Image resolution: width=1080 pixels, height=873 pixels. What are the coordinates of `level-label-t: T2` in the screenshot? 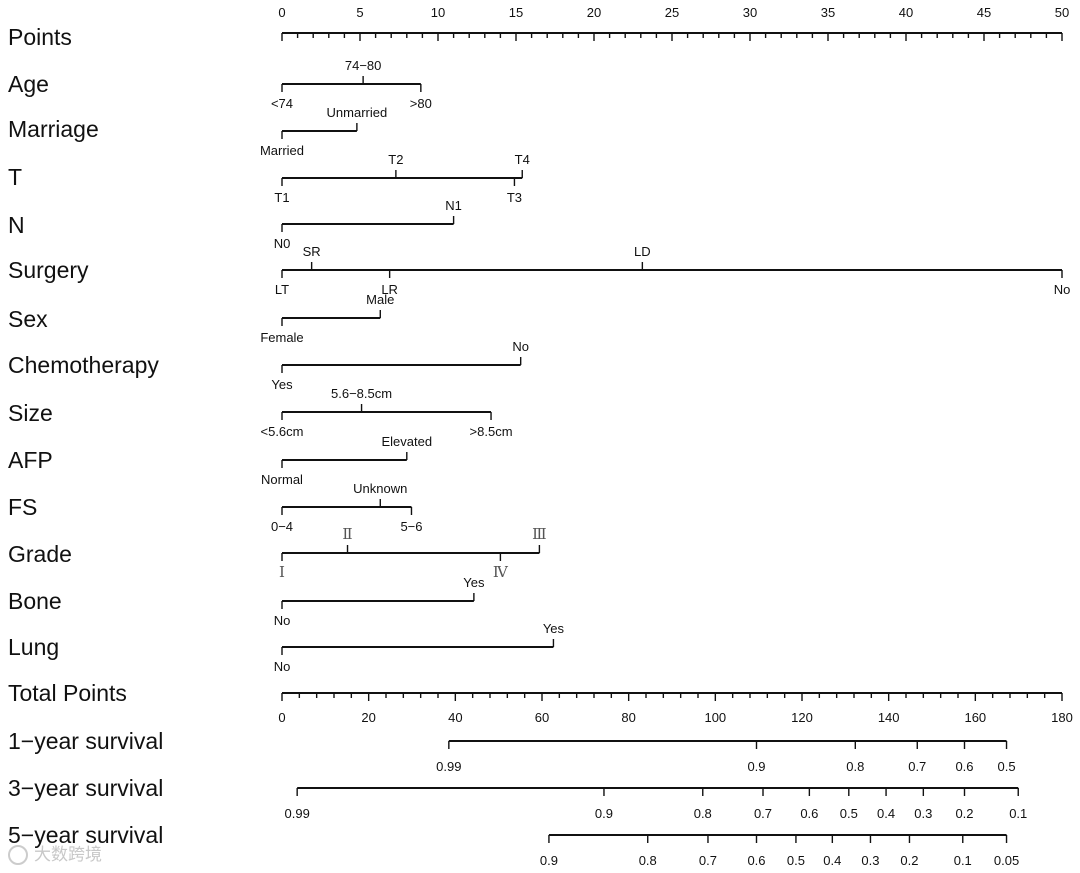 It's located at (395, 159).